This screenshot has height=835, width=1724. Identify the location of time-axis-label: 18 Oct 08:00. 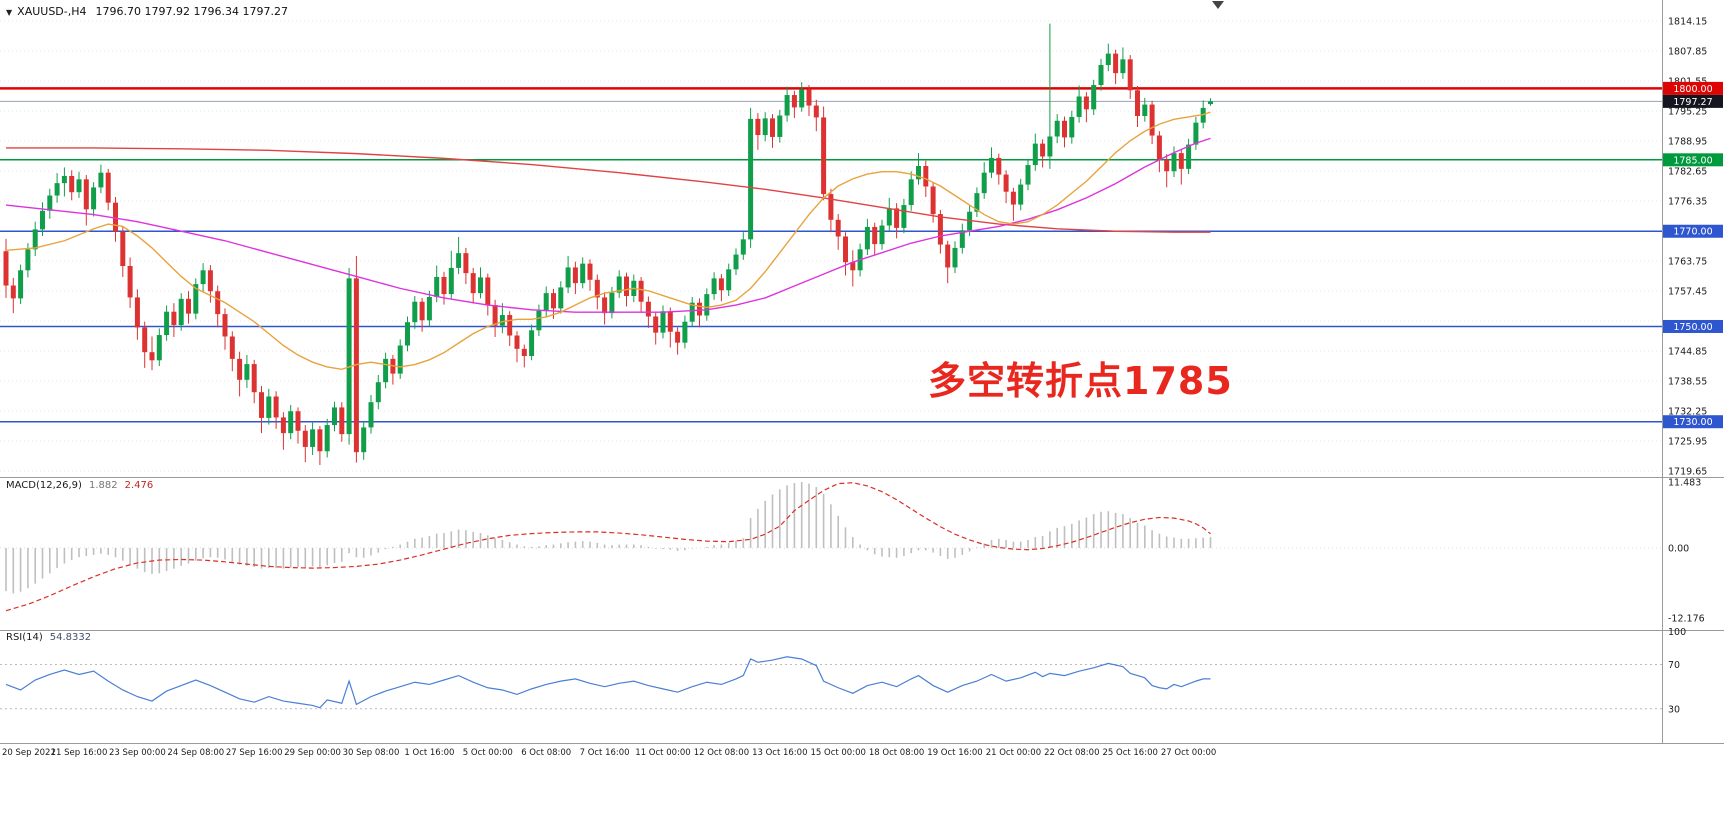
(896, 753).